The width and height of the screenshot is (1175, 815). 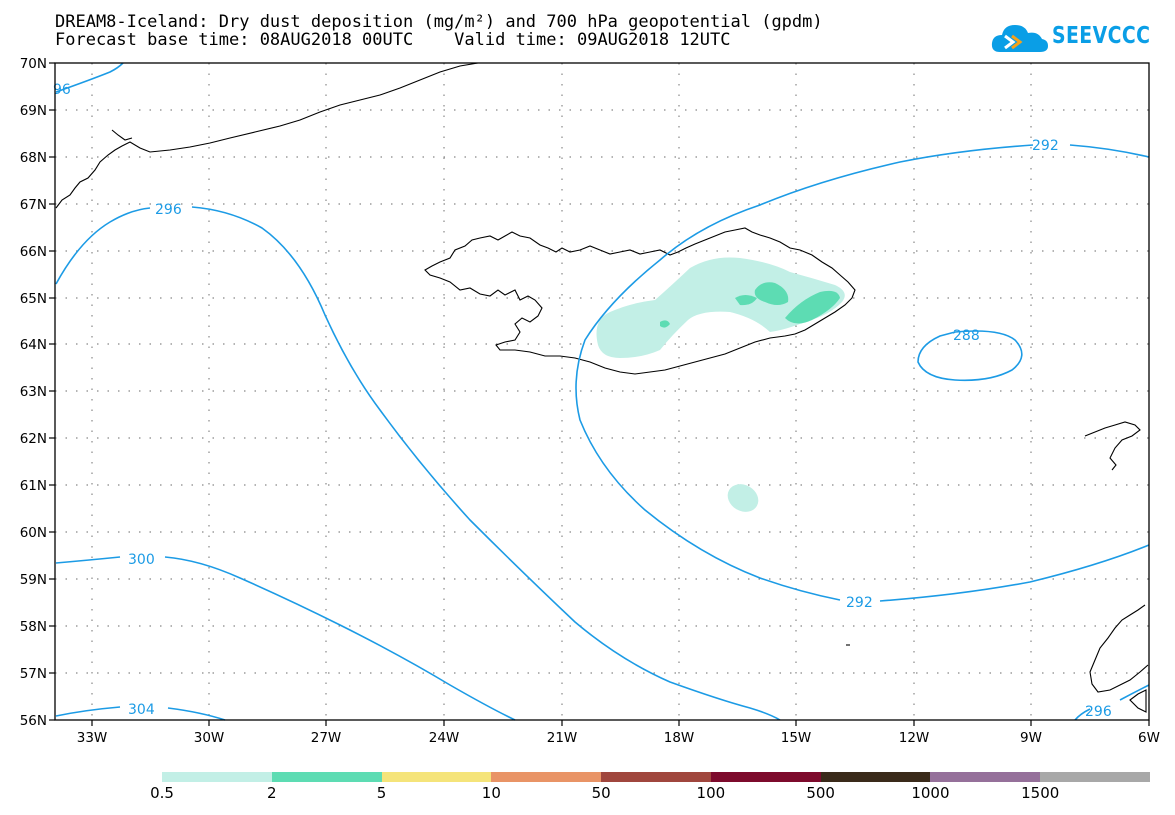 I want to click on contour-label: 300, so click(x=141, y=560).